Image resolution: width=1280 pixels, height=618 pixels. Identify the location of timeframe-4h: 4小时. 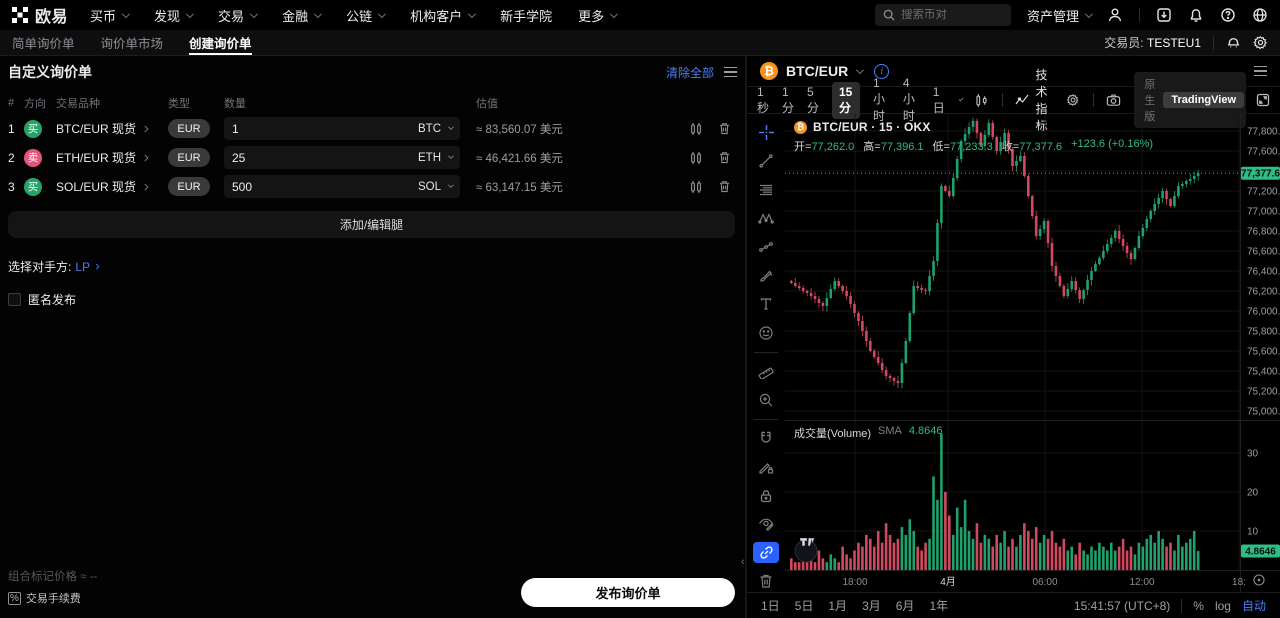
(908, 99).